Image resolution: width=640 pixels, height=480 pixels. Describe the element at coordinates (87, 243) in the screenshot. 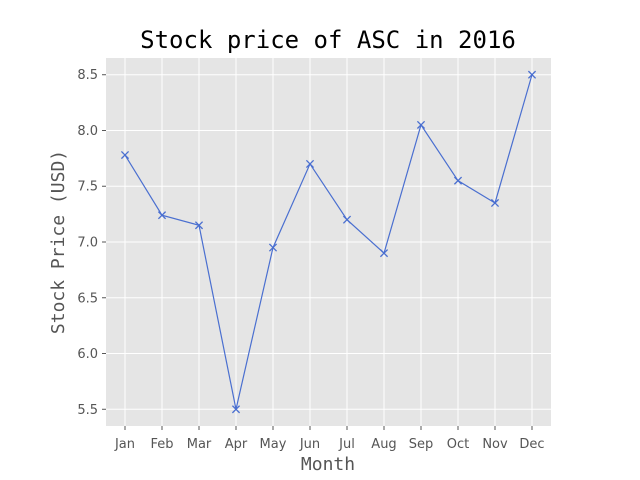

I see `y-tick-label: 7.0` at that location.